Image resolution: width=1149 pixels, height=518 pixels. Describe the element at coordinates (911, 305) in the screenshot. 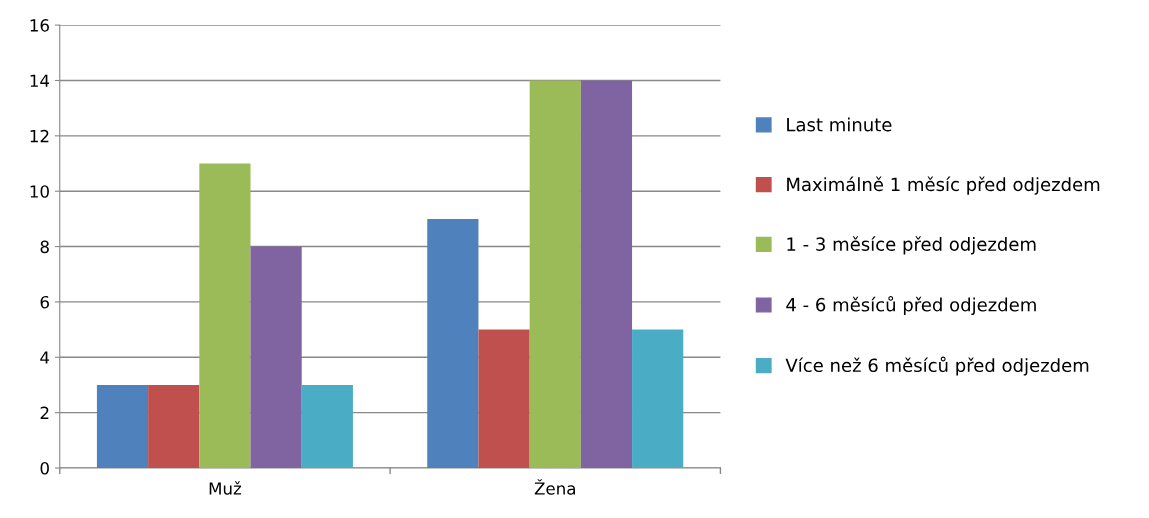

I see `legend-label: 4 - 6 měsíců před odjezdem` at that location.